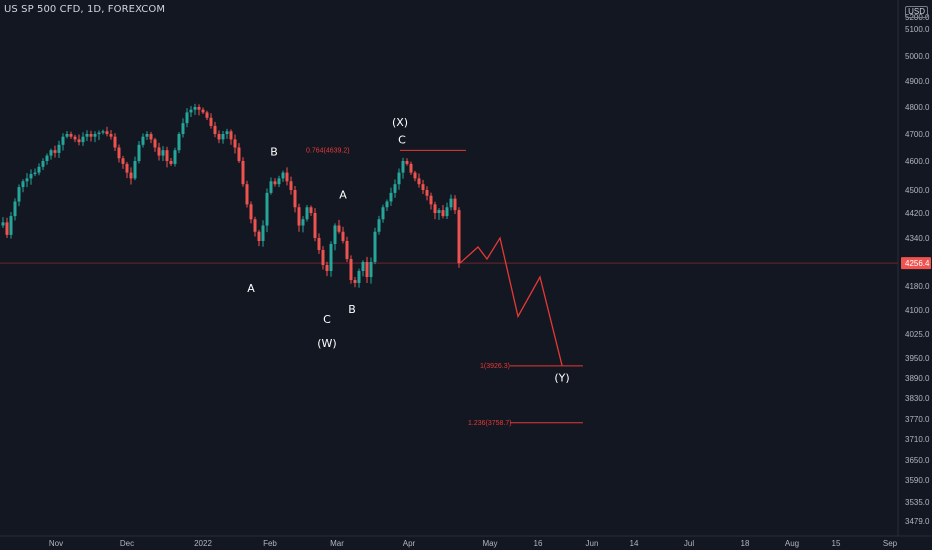 Image resolution: width=932 pixels, height=550 pixels. Describe the element at coordinates (917, 107) in the screenshot. I see `price-tick-label: 4800.0` at that location.